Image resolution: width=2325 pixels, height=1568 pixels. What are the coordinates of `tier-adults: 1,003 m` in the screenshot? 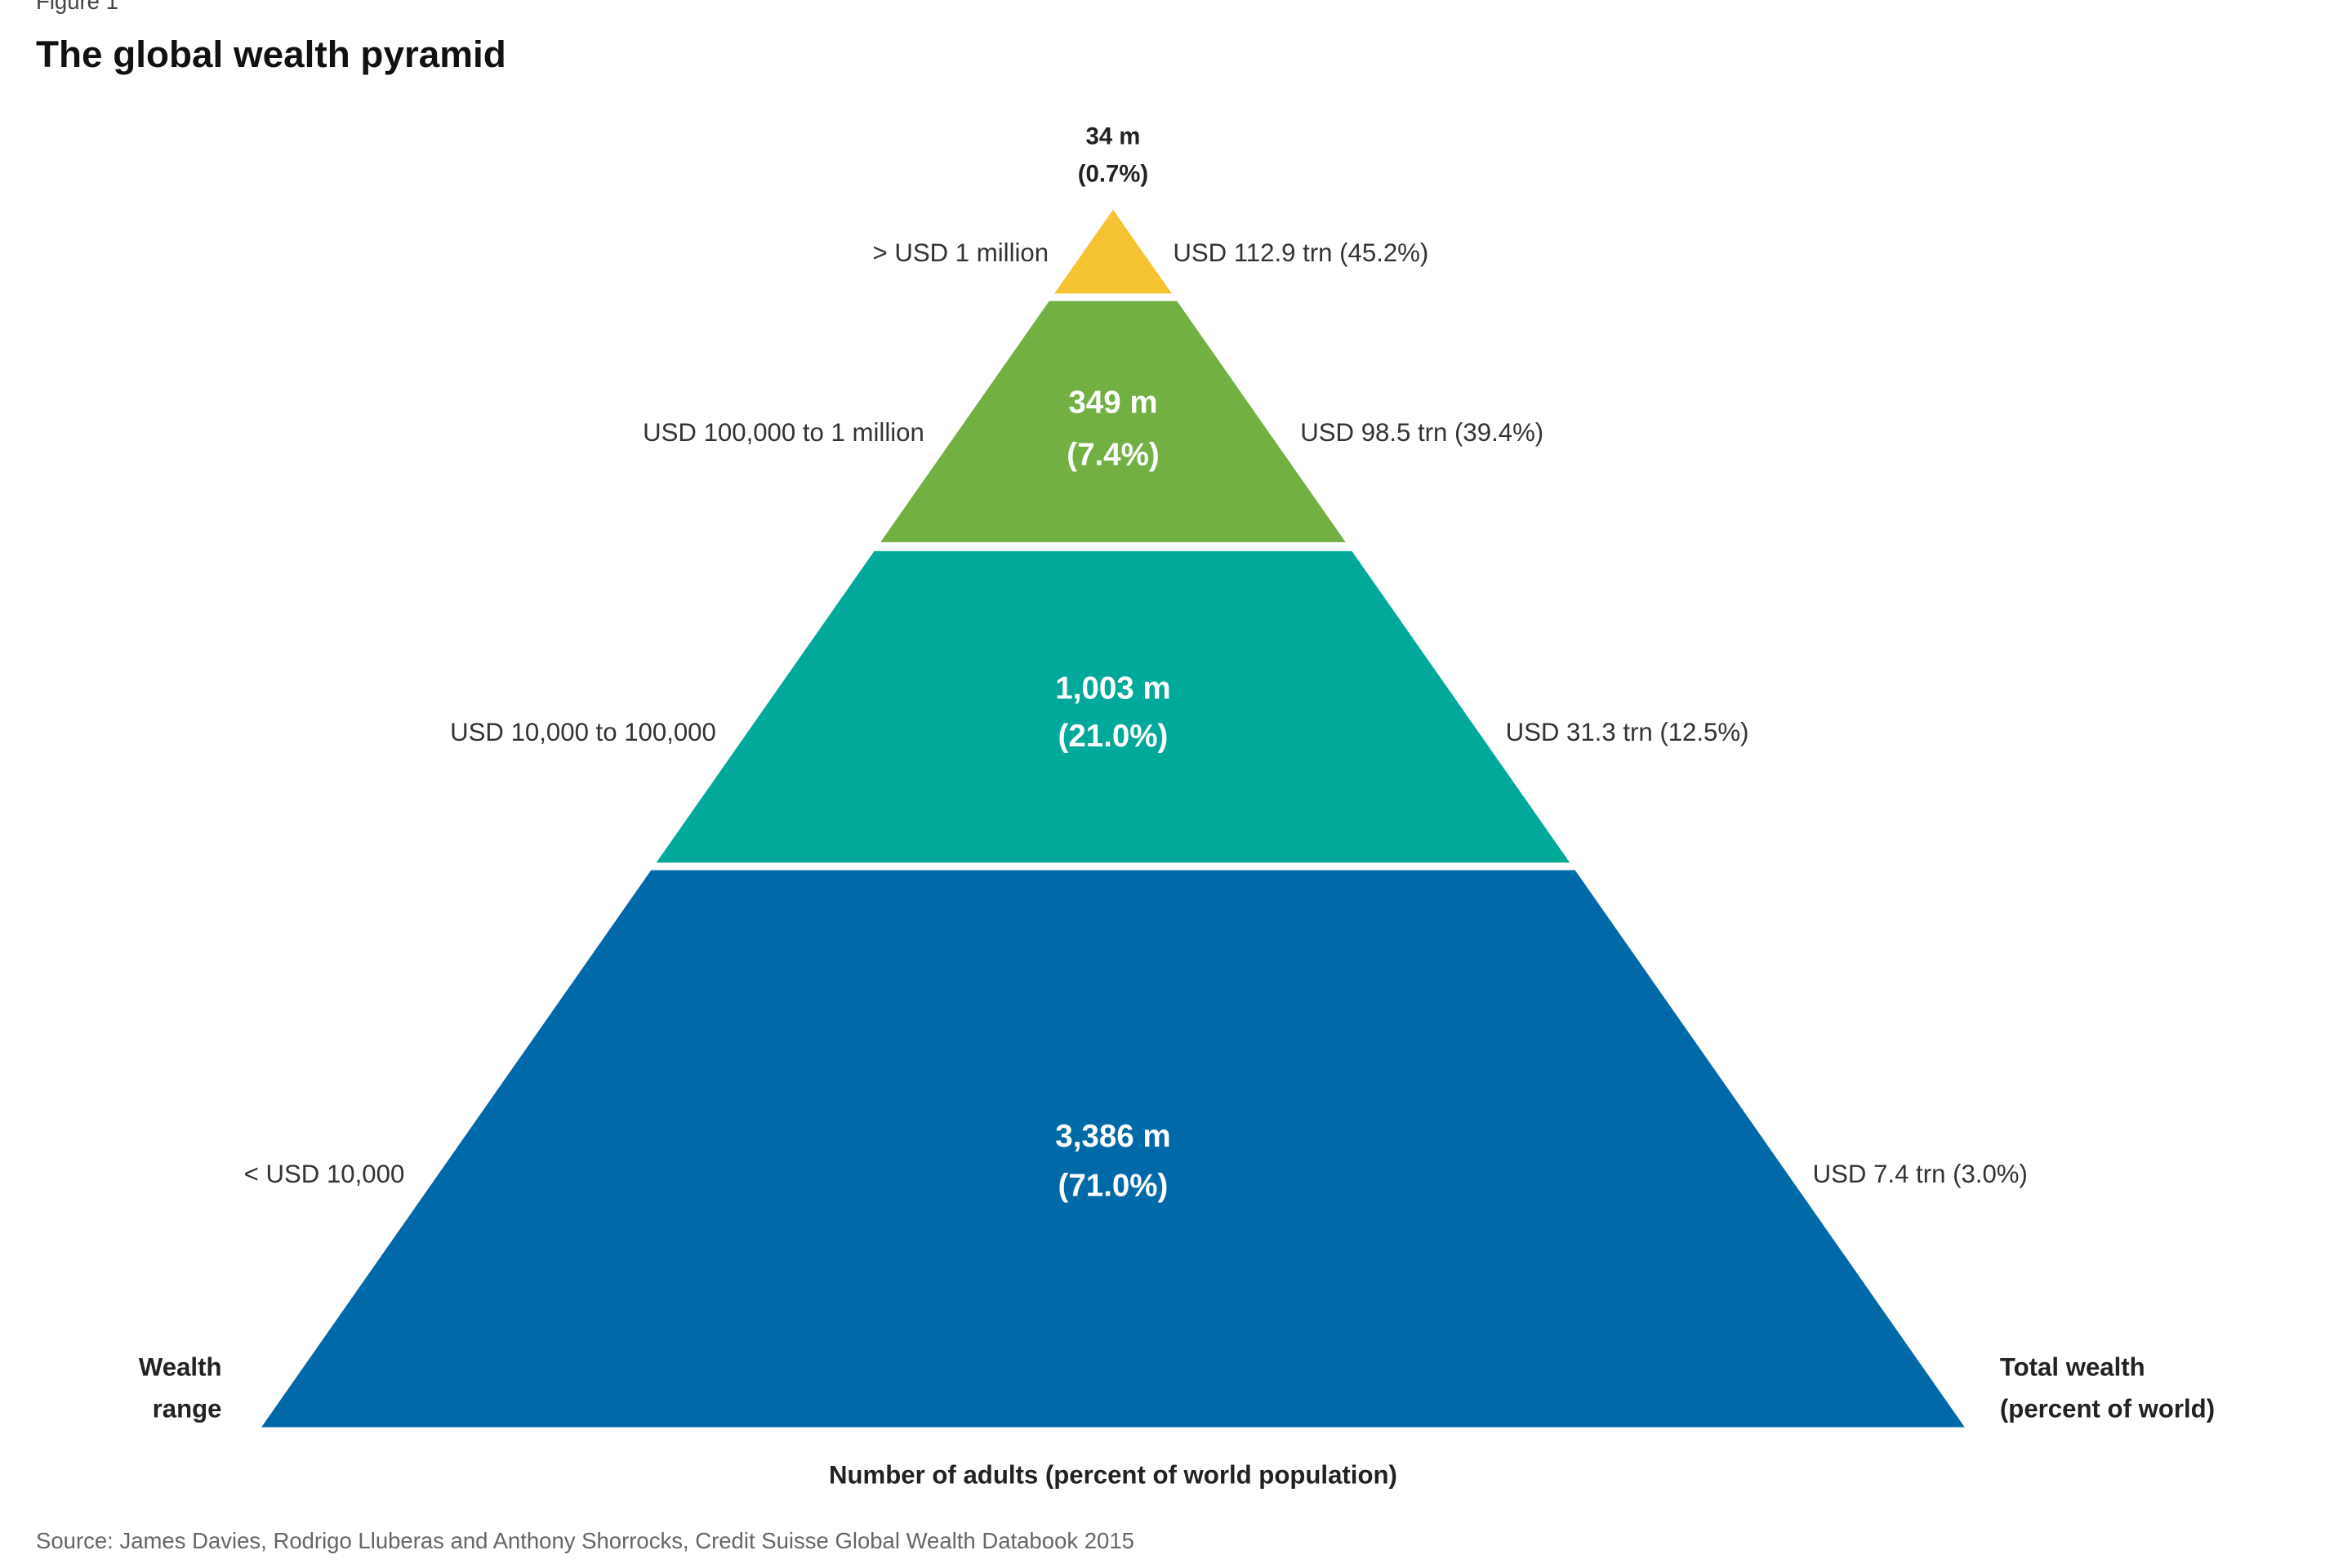 It's located at (1113, 688).